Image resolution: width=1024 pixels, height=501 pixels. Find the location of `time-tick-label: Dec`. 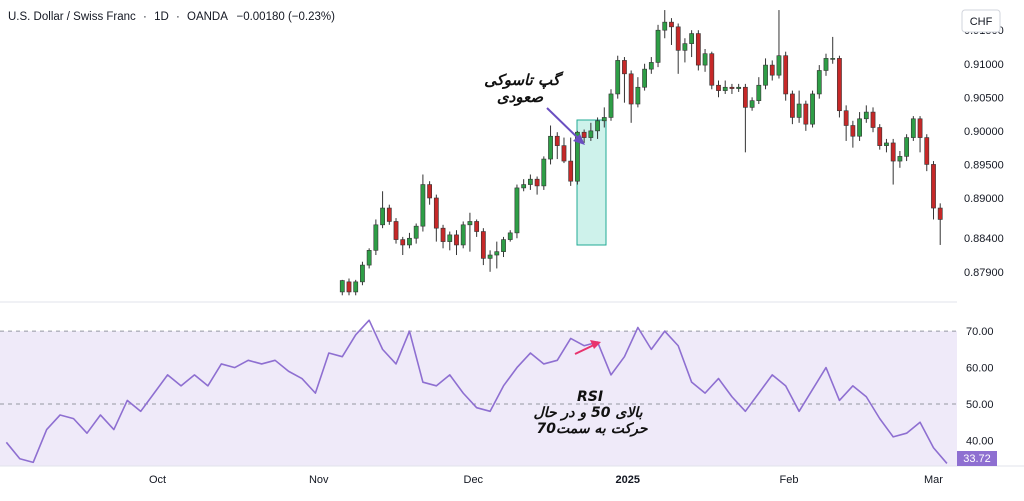

time-tick-label: Dec is located at coordinates (474, 480).